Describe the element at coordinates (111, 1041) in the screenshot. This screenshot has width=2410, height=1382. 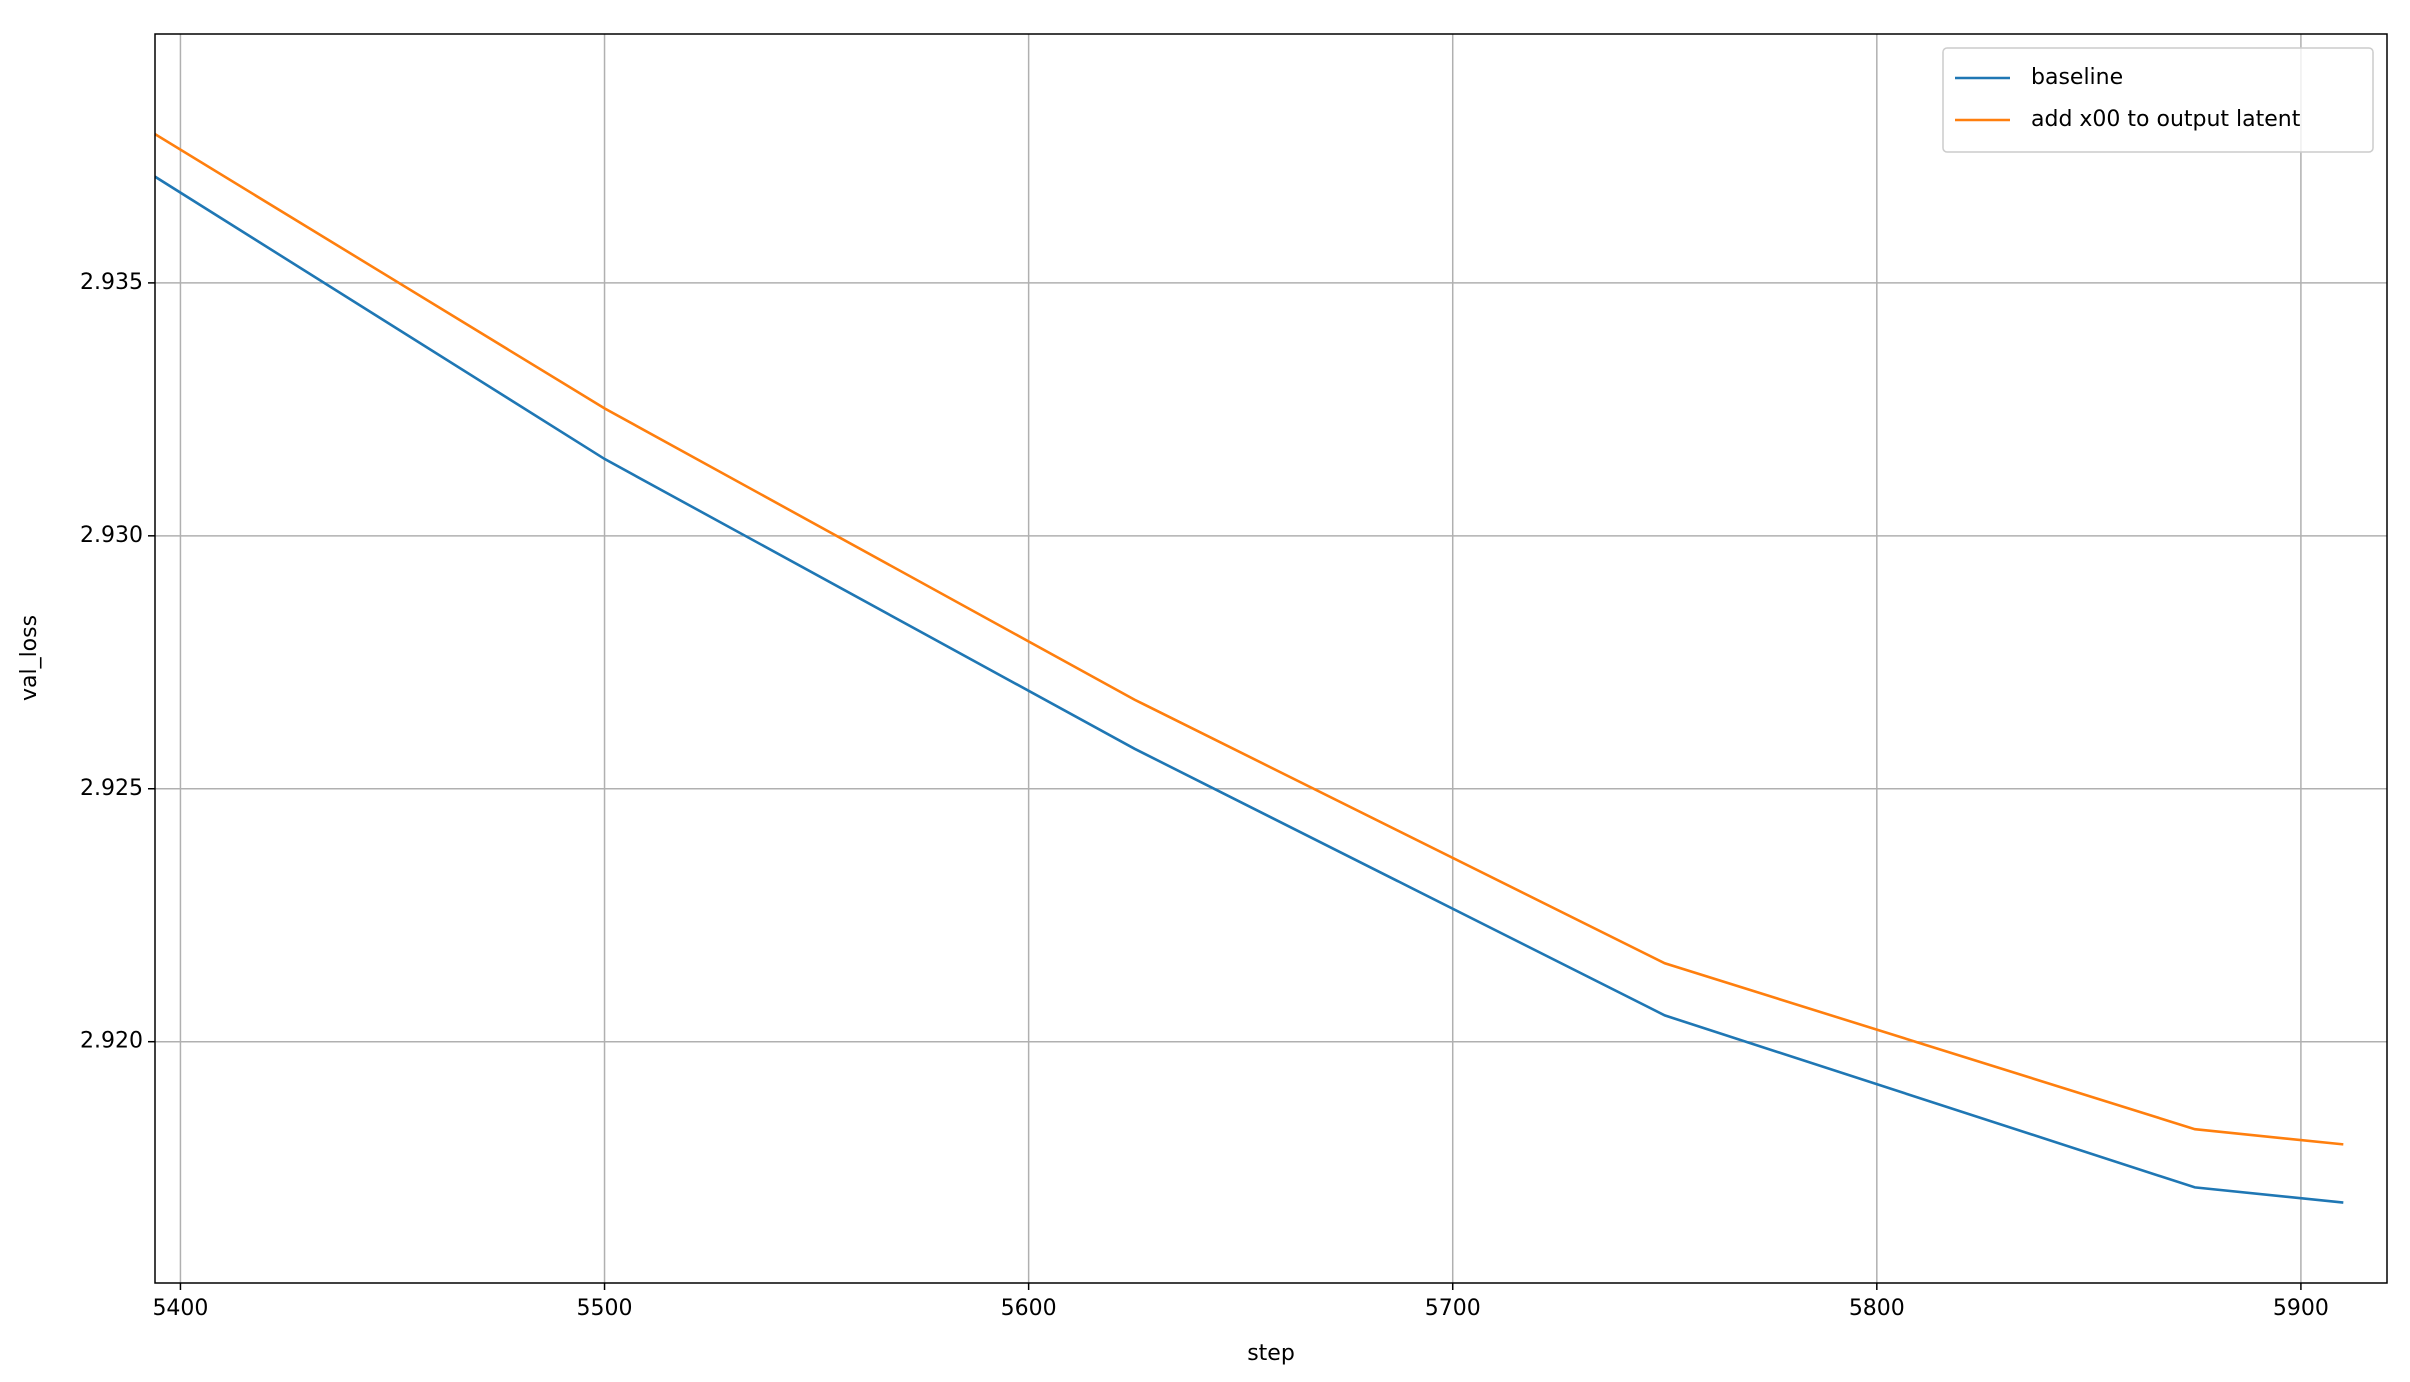
I see `y-tick-label: 2.920` at that location.